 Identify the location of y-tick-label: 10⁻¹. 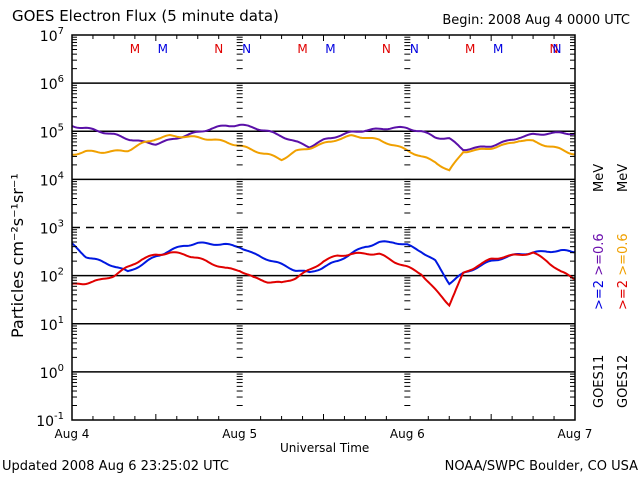
(50, 420).